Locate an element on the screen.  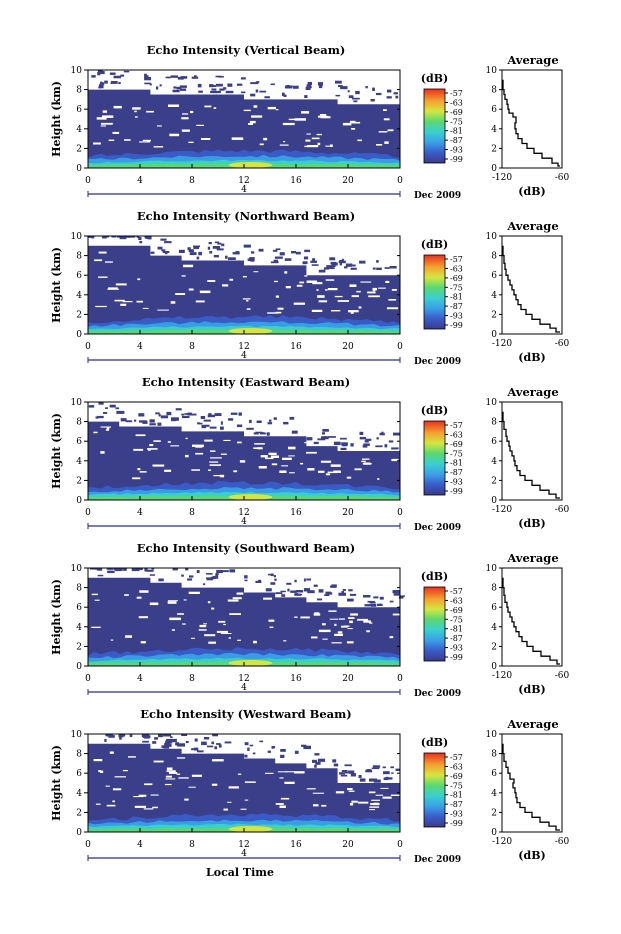
x-tick-label: 20 is located at coordinates (348, 845).